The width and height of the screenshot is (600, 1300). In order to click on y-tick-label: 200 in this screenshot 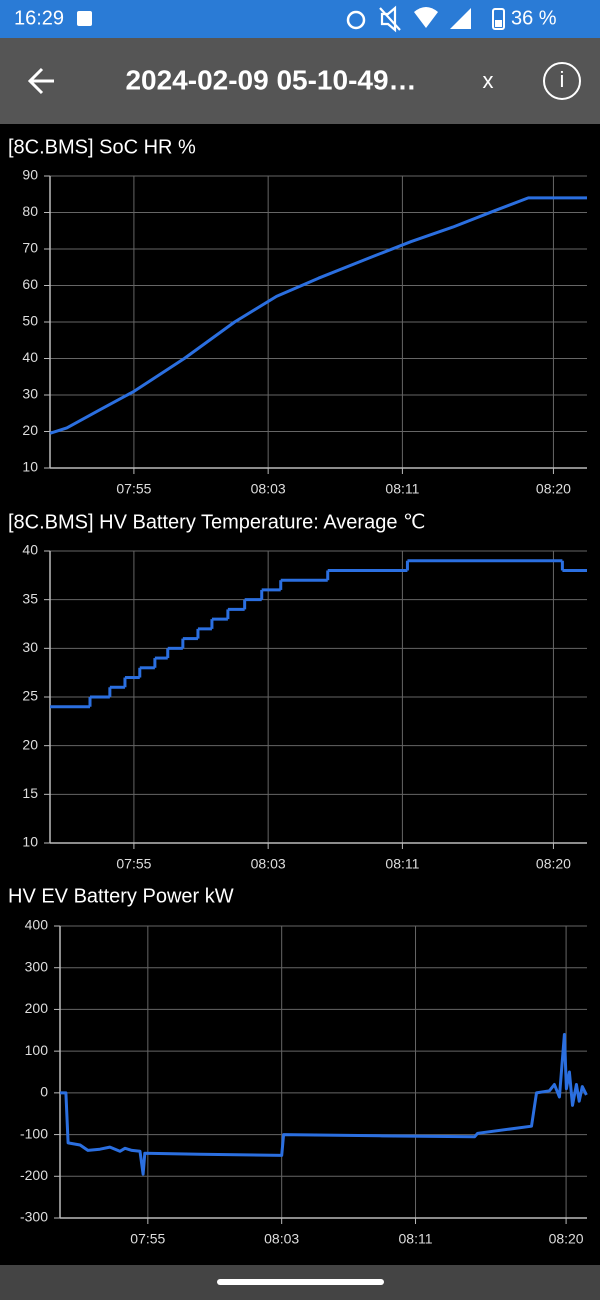, I will do `click(37, 1008)`.